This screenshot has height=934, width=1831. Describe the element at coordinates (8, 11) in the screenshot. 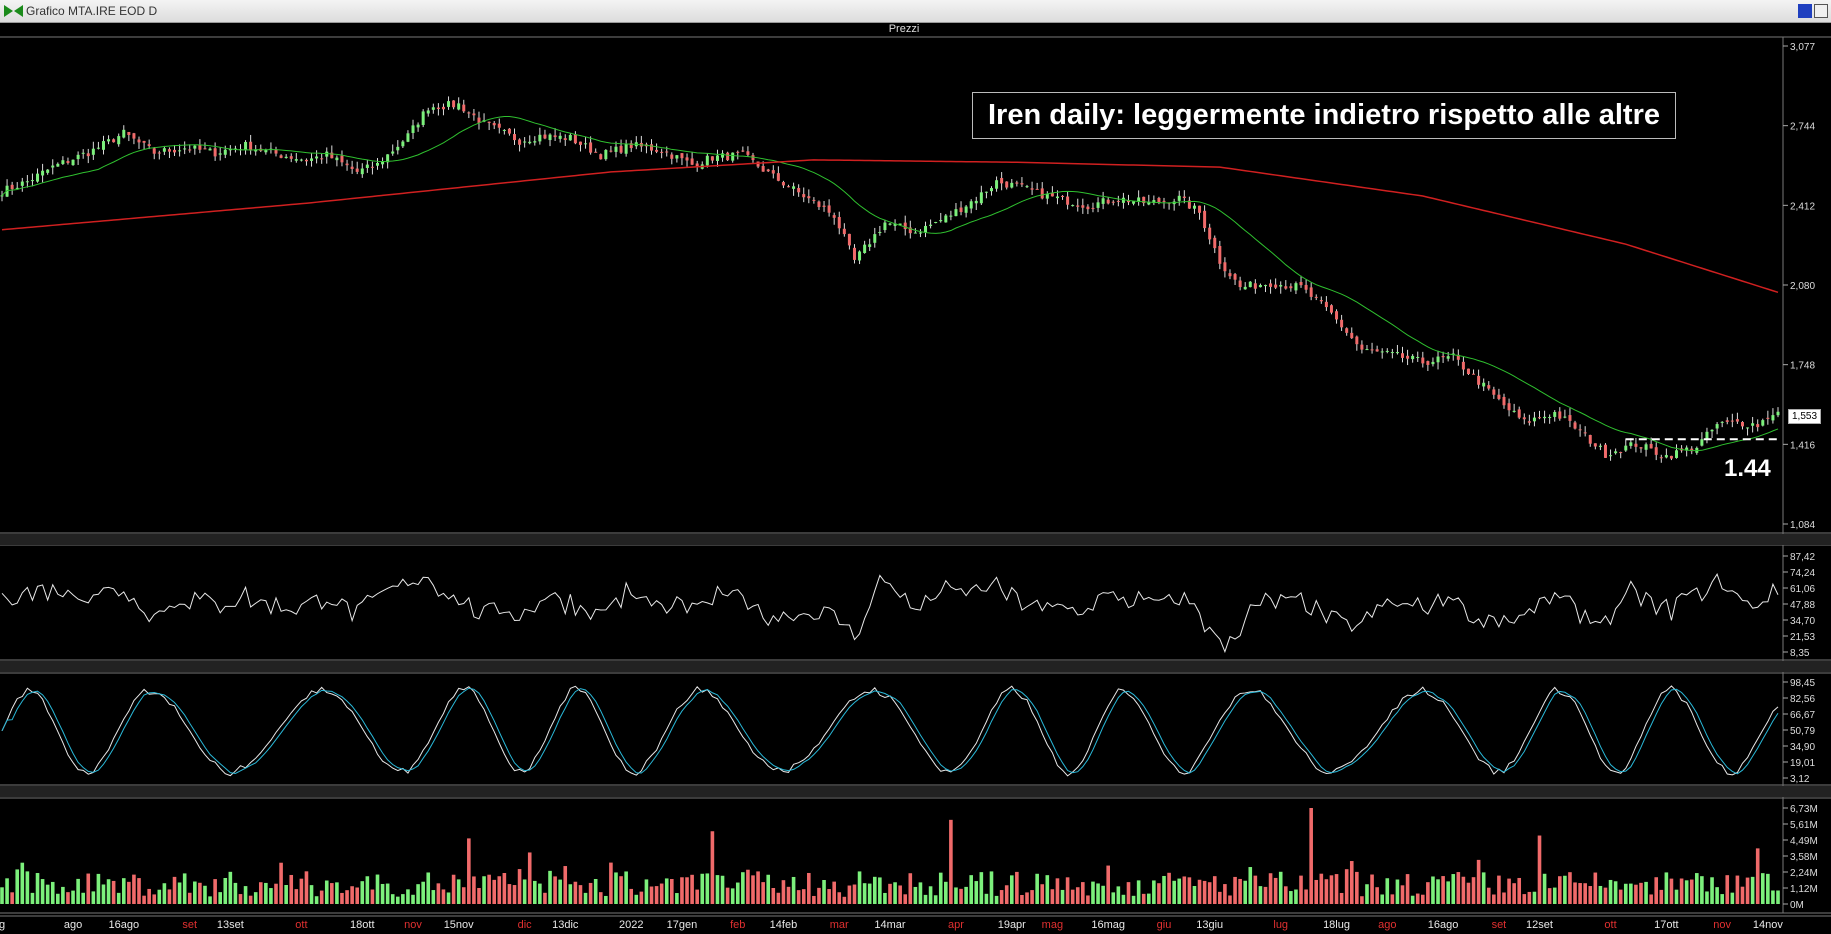

I see `play-icon` at that location.